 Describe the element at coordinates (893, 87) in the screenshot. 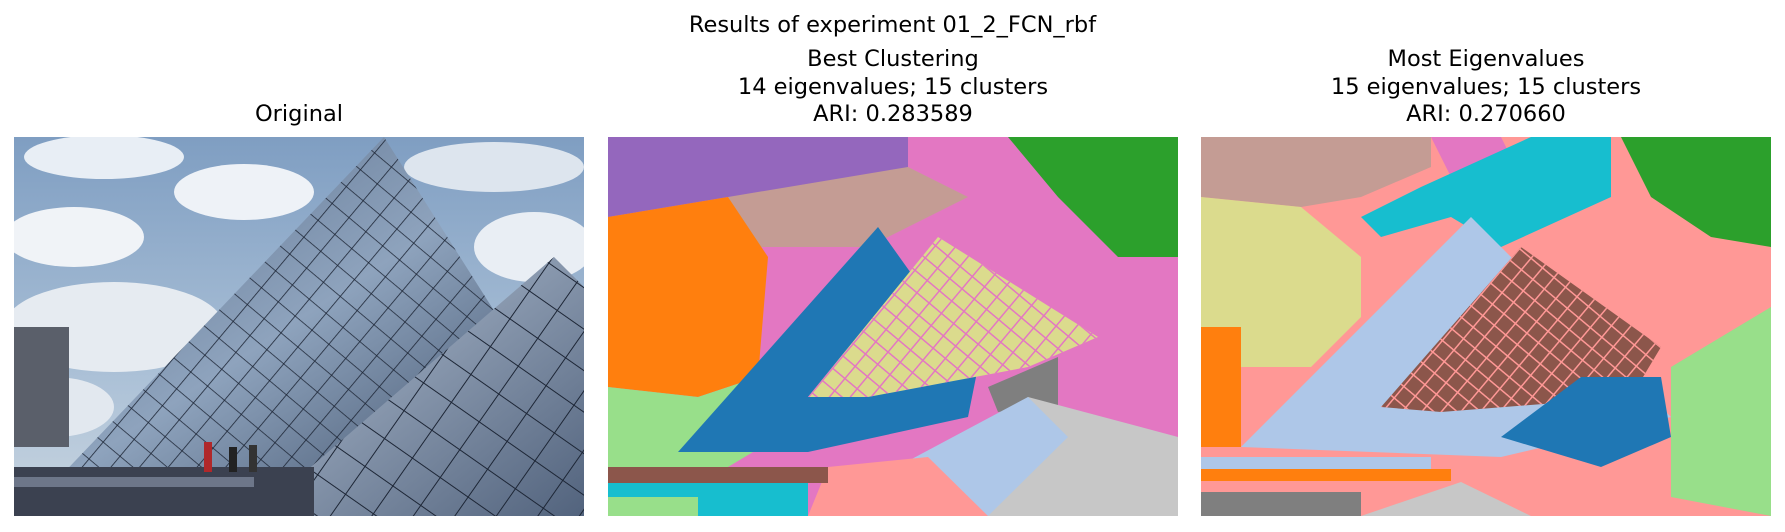

I see `panel-title-line: 14 eigenvalues; 15 clusters` at that location.